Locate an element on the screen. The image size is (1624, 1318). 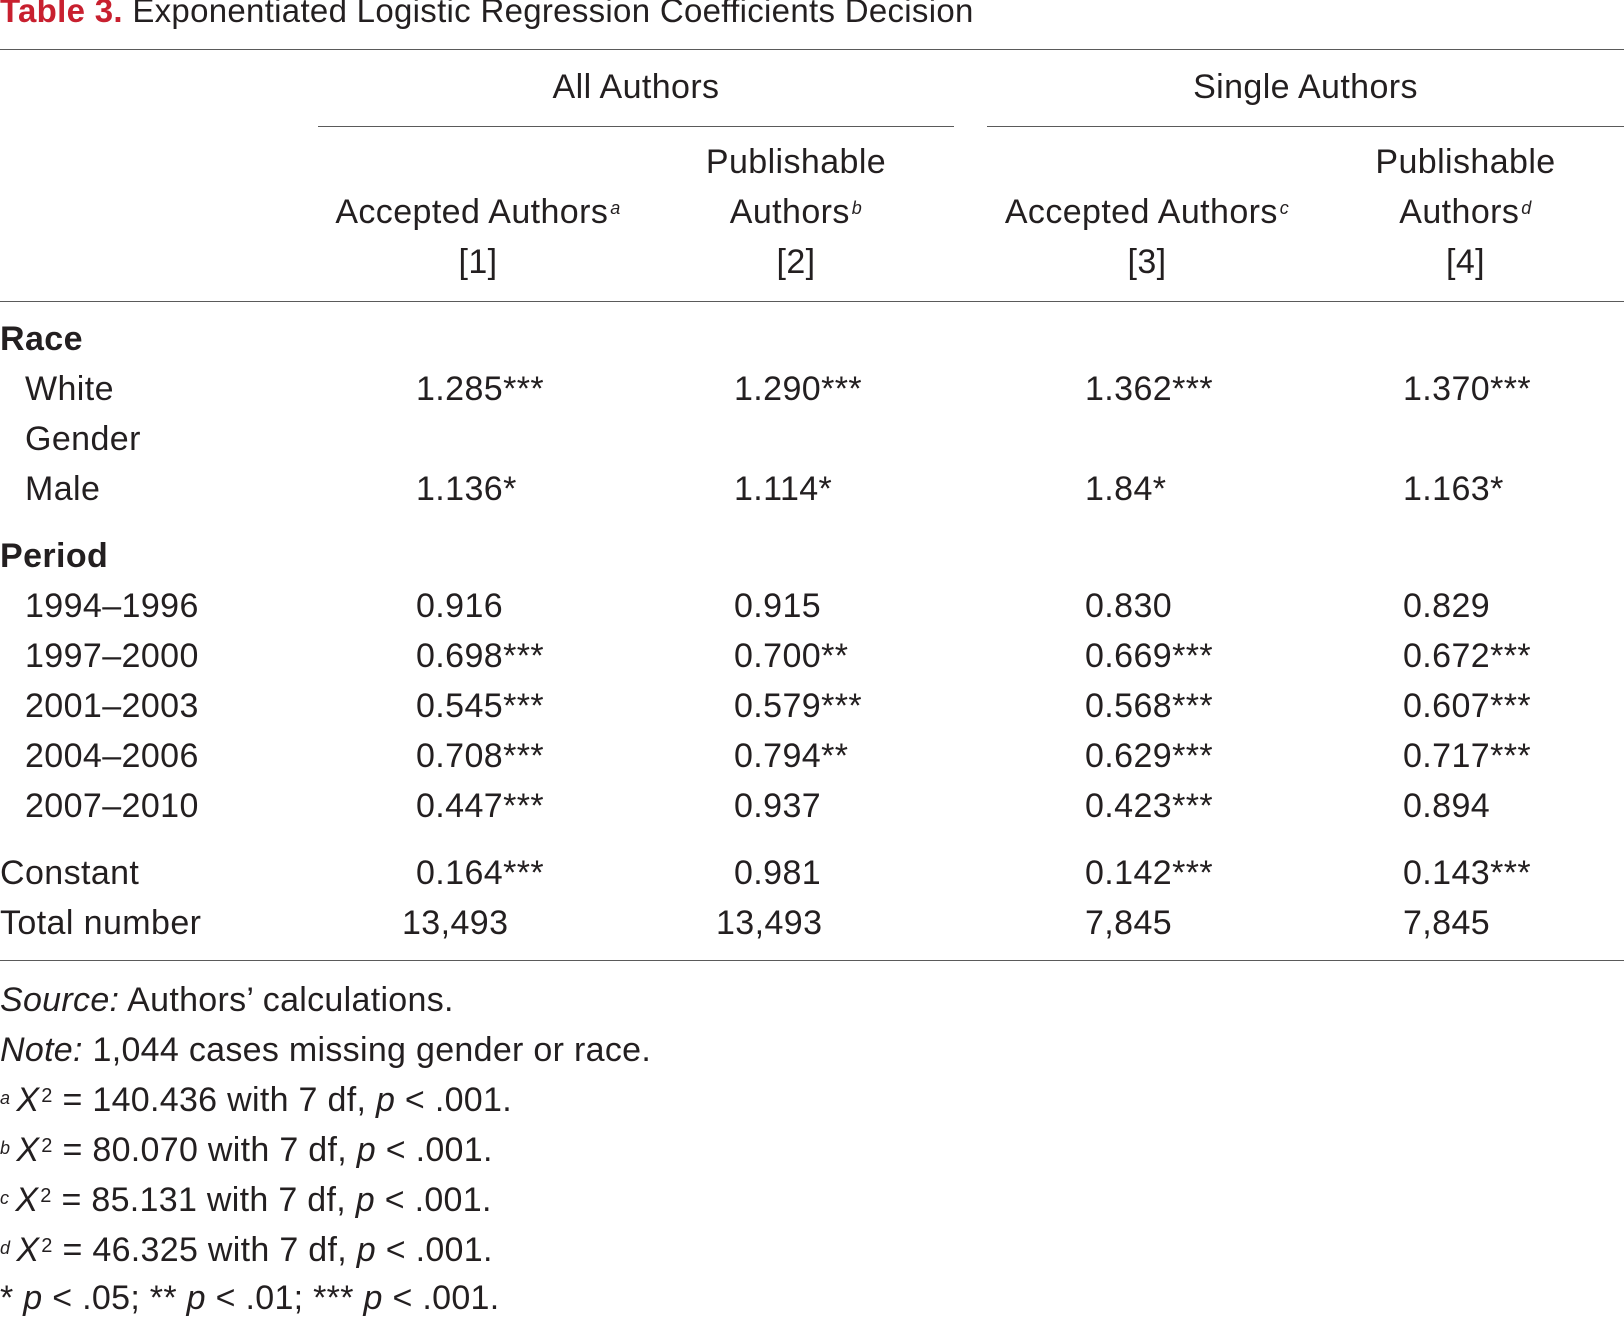
footnote-text: = 80.070 with 7 df, is located at coordinates (204, 1150).